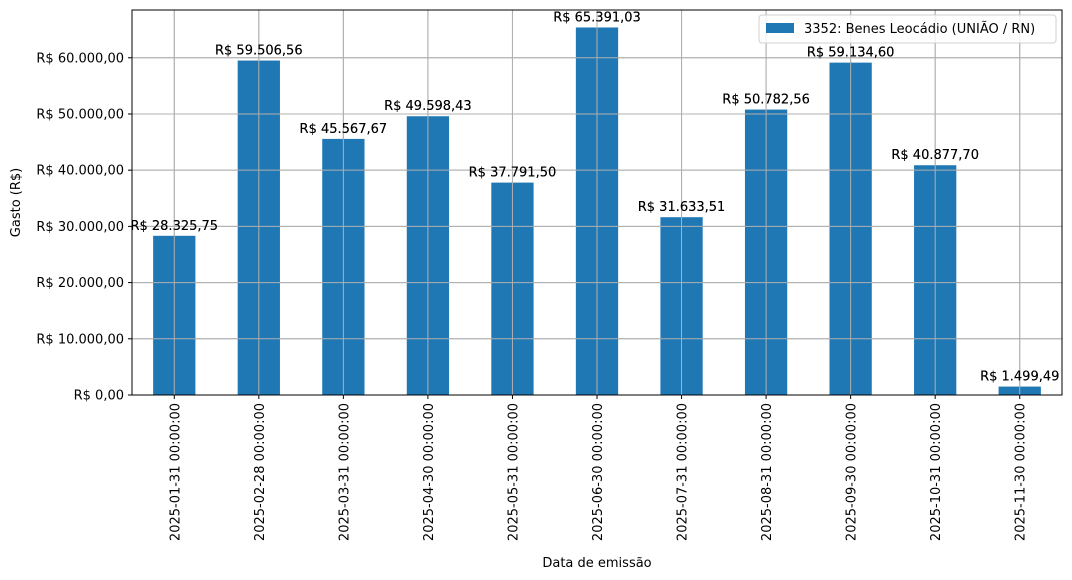  I want to click on bar-value-label-top: R$ 40.877,70, so click(935, 155).